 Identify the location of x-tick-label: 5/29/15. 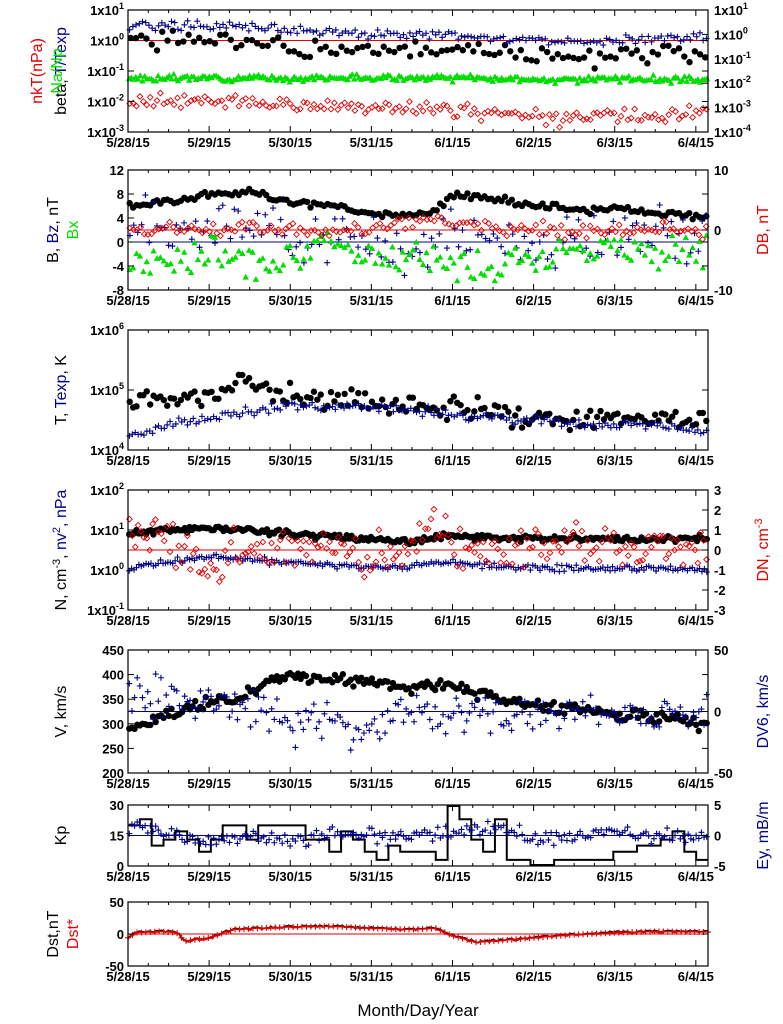
(208, 460).